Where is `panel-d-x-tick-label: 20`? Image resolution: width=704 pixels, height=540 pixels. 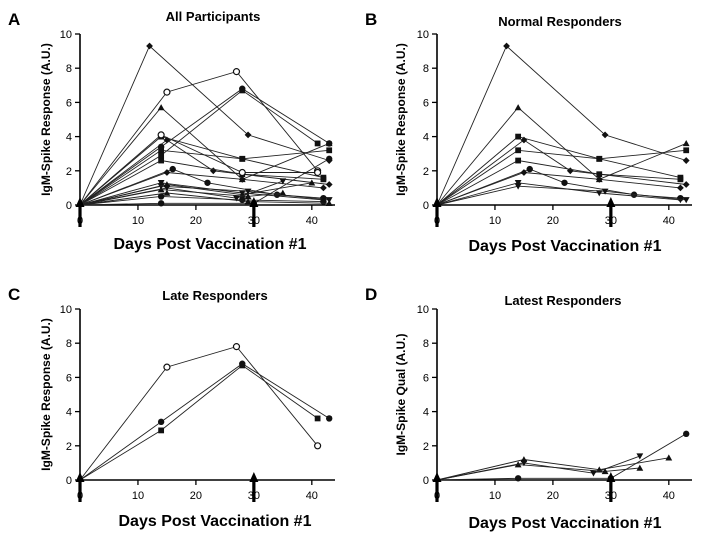
panel-d-x-tick-label: 20 is located at coordinates (553, 496).